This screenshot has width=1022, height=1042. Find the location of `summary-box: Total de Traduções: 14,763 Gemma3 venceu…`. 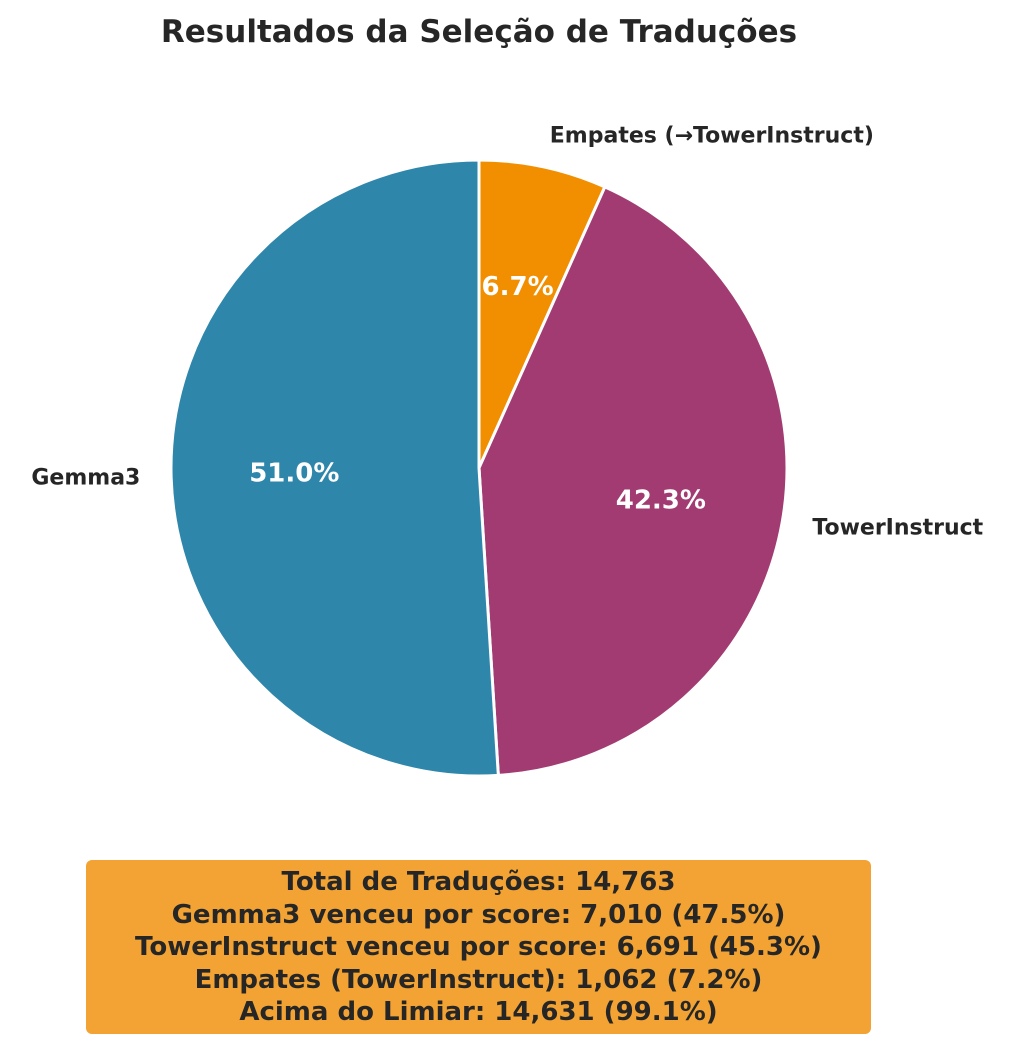

summary-box: Total de Traduções: 14,763 Gemma3 venceu… is located at coordinates (478, 947).